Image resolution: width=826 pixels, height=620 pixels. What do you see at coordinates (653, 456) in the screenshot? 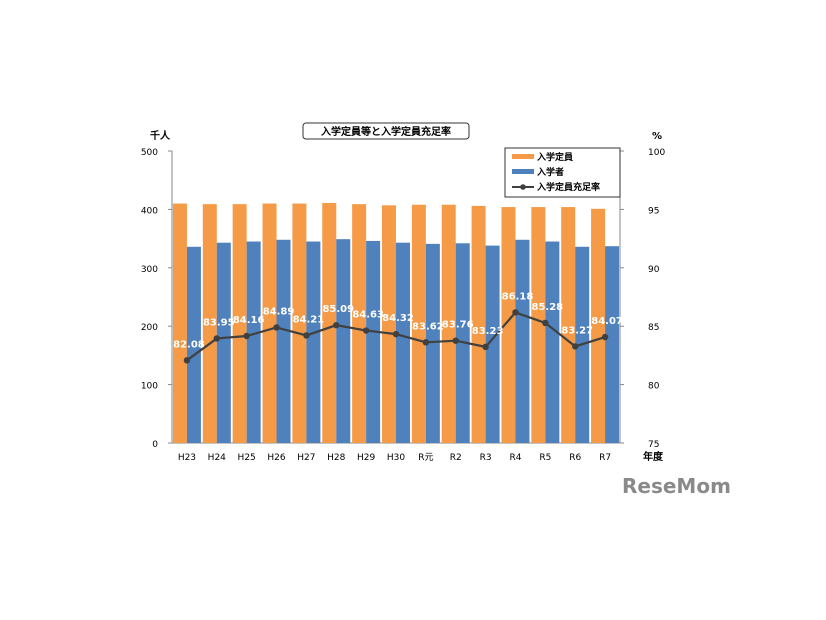
I see `x-axis-label: 年度` at bounding box center [653, 456].